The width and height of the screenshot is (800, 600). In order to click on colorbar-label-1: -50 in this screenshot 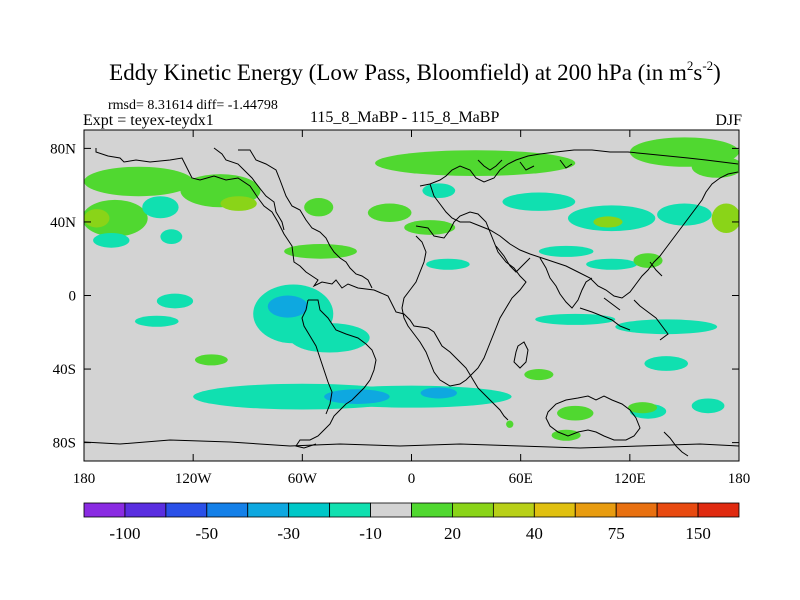, I will do `click(206, 533)`.